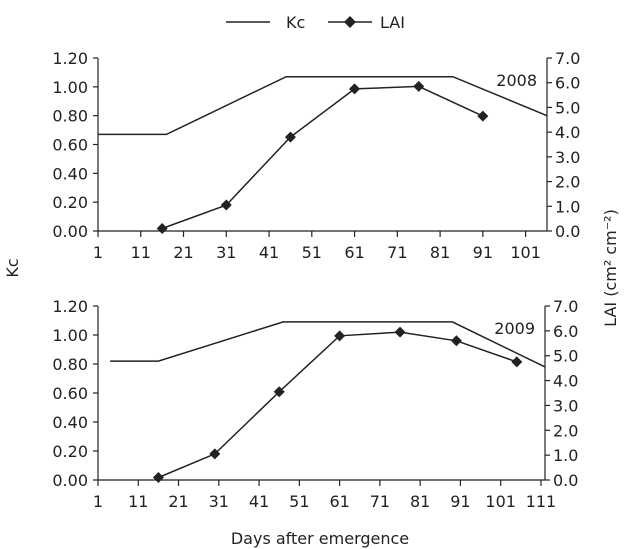  I want to click on legend-lai-label: LAI, so click(392, 22).